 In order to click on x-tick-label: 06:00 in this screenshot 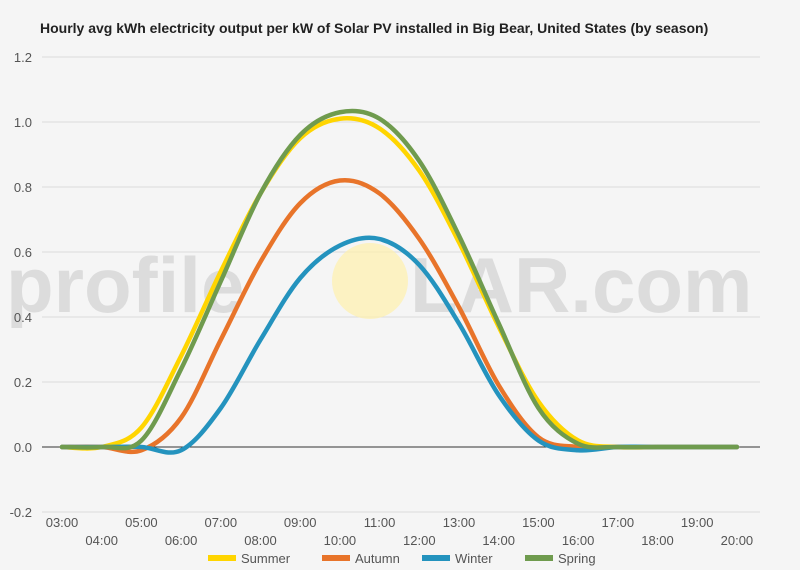, I will do `click(181, 540)`.